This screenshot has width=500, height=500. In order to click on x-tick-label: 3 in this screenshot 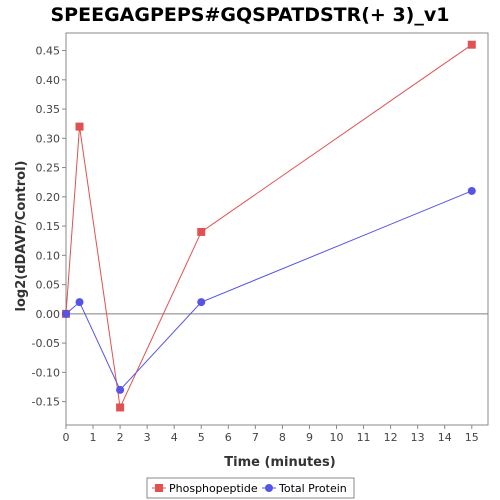, I will do `click(147, 437)`.